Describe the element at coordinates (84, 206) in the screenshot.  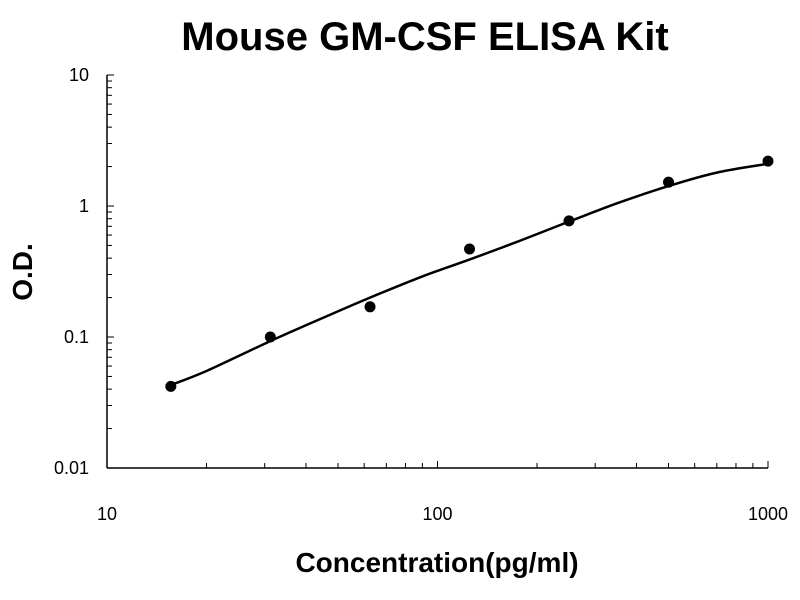
I see `y-tick-label: 1` at that location.